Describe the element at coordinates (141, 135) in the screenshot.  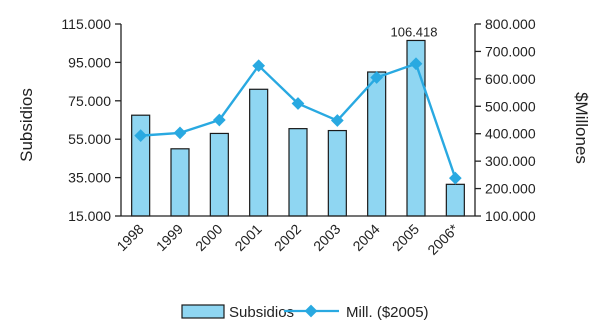
I see `mill-point-1998` at that location.